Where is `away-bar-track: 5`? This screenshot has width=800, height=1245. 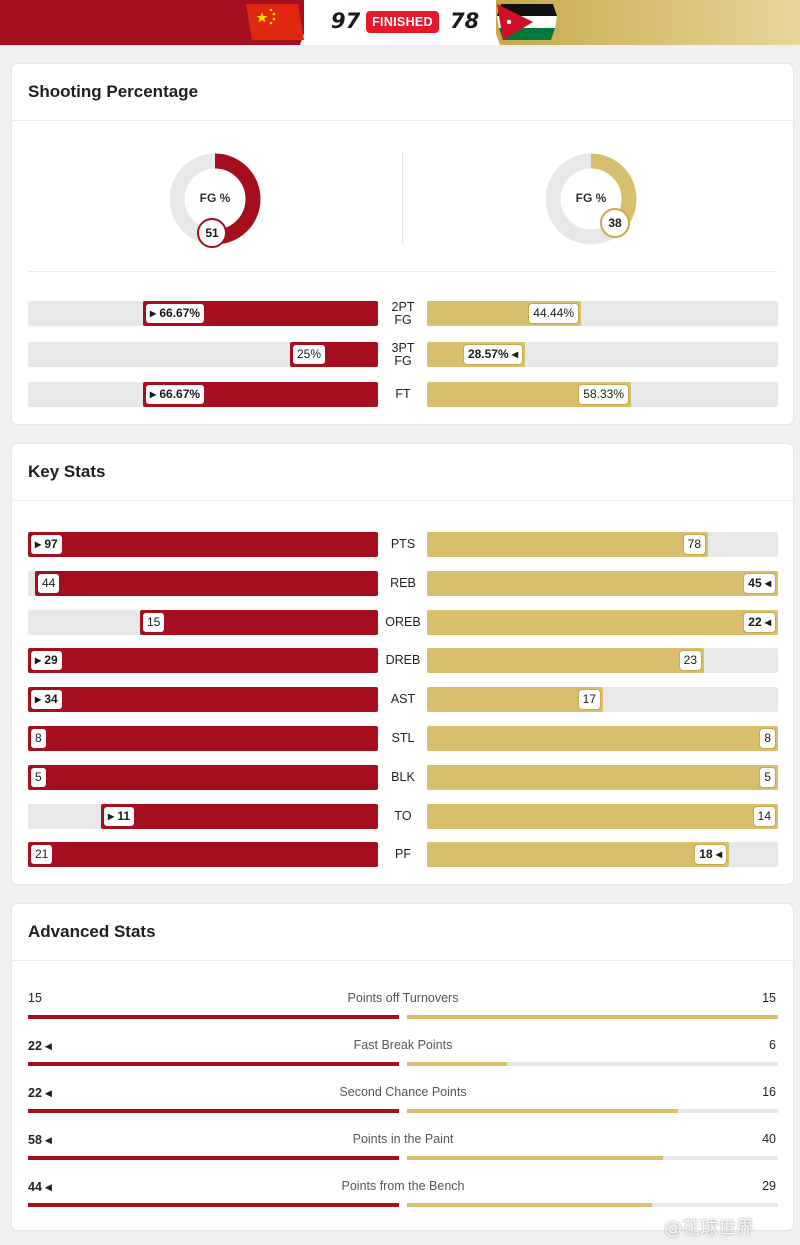
away-bar-track: 5 is located at coordinates (602, 777).